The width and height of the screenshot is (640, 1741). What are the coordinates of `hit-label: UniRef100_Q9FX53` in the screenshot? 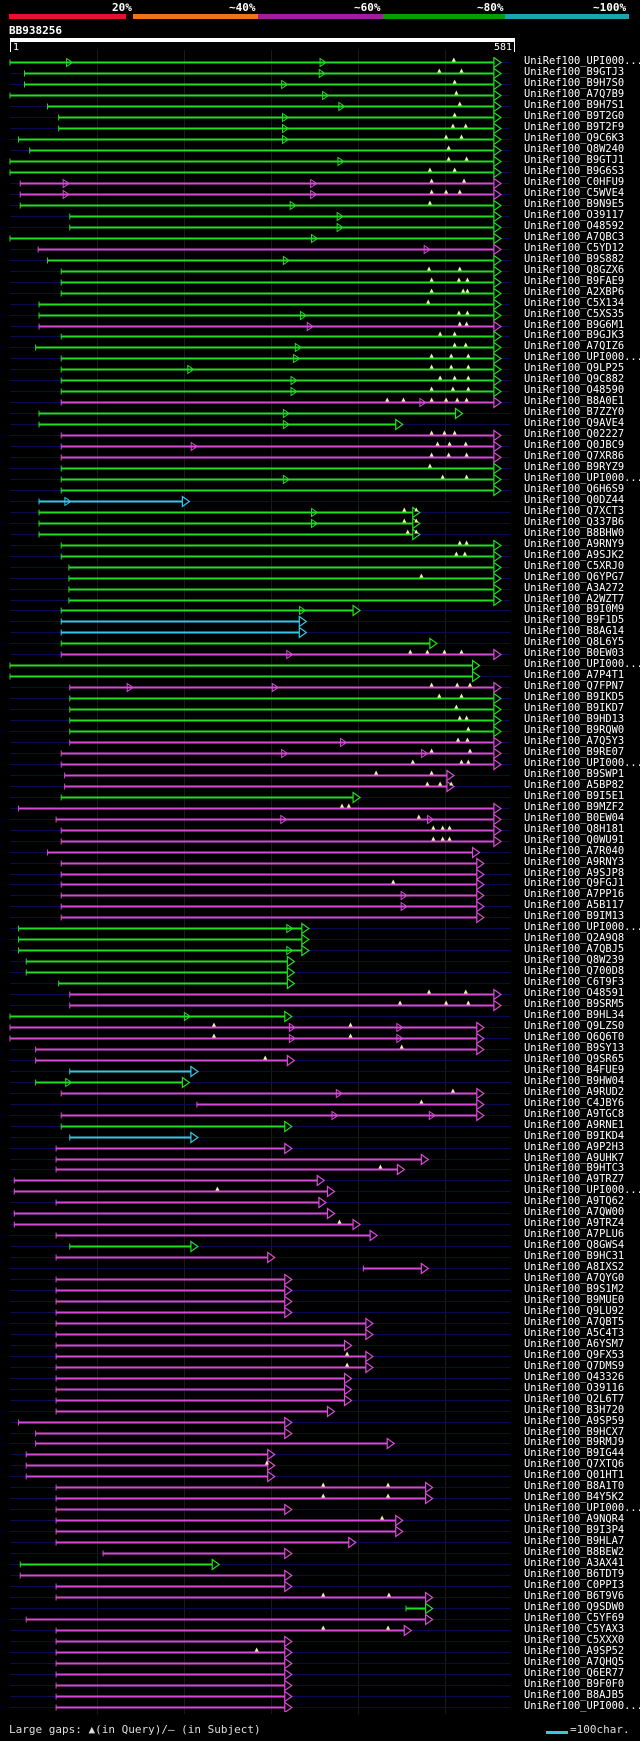 It's located at (574, 1355).